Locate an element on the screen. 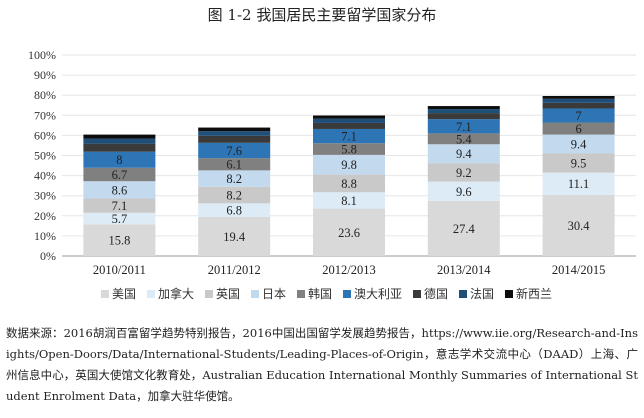 This screenshot has width=644, height=418. legend-label: 法国 is located at coordinates (482, 294).